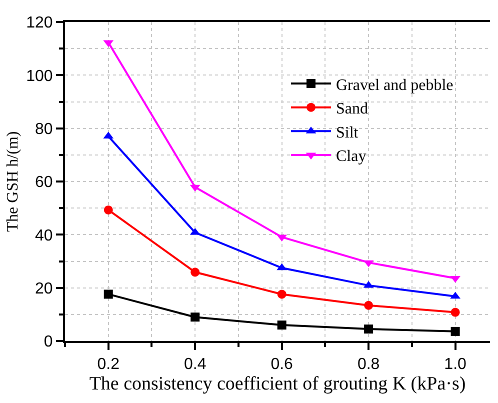  What do you see at coordinates (44, 129) in the screenshot?
I see `y-tick-label: 80` at bounding box center [44, 129].